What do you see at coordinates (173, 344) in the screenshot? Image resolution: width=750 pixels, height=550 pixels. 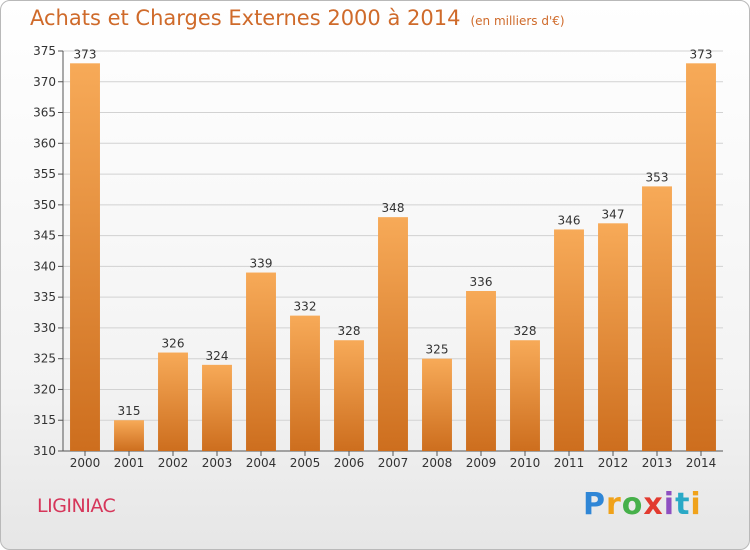 I see `data-label: 326` at bounding box center [173, 344].